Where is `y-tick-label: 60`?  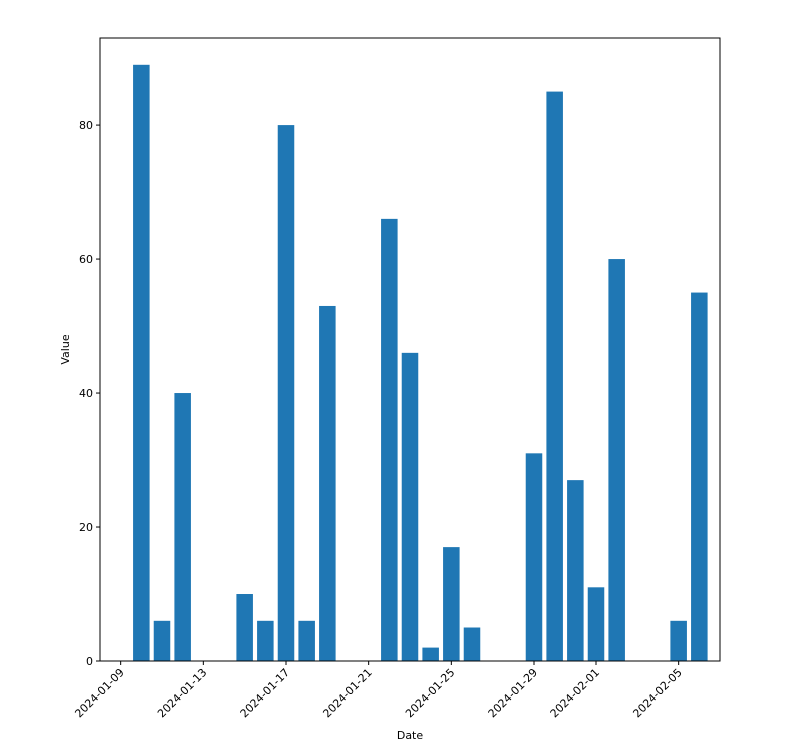 y-tick-label: 60 is located at coordinates (86, 259).